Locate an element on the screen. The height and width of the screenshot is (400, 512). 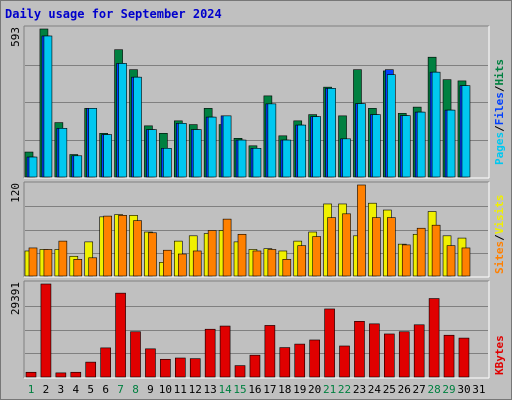
day-tick-label: 23 is located at coordinates (359, 389).